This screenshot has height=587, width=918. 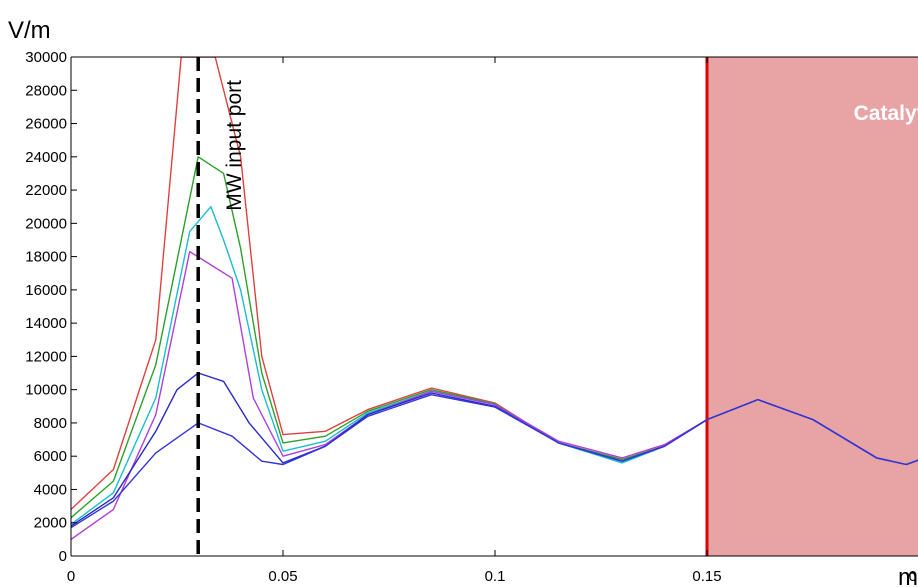 I want to click on x-tick-label: 0.05, so click(x=282, y=576).